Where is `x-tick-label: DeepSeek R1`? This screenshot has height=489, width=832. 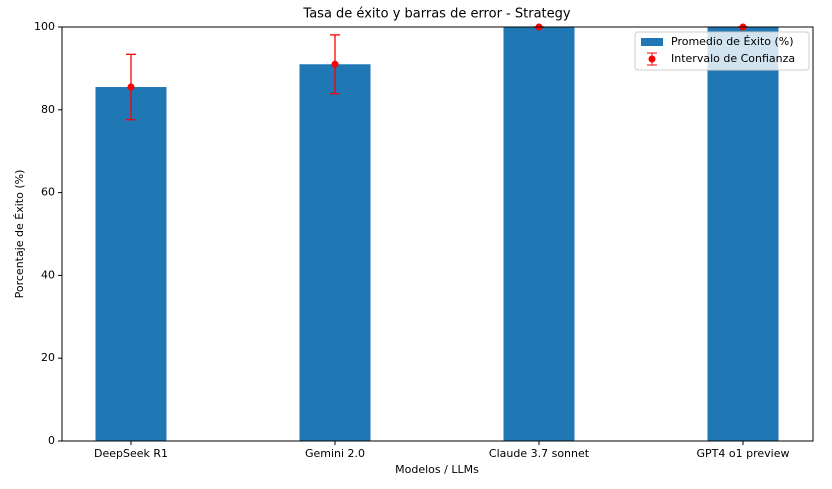
x-tick-label: DeepSeek R1 is located at coordinates (131, 453).